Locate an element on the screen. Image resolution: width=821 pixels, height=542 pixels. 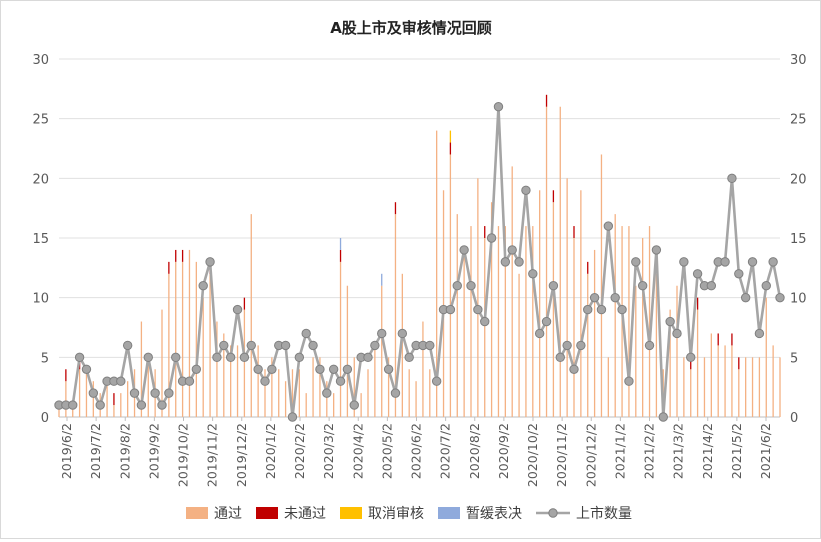
x-tick-label: 2021/2/2 is located at coordinates (649, 451).